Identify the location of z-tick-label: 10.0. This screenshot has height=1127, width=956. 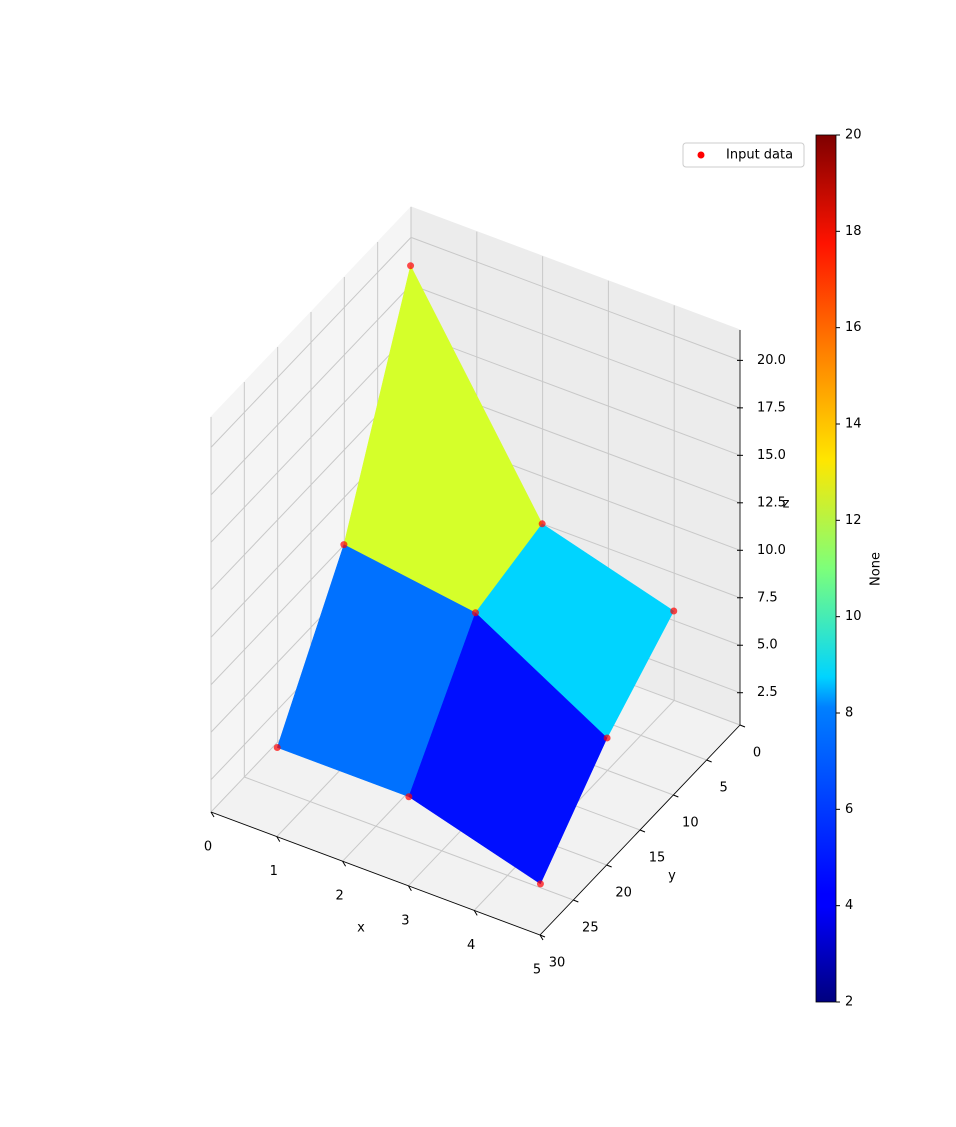
(771, 550).